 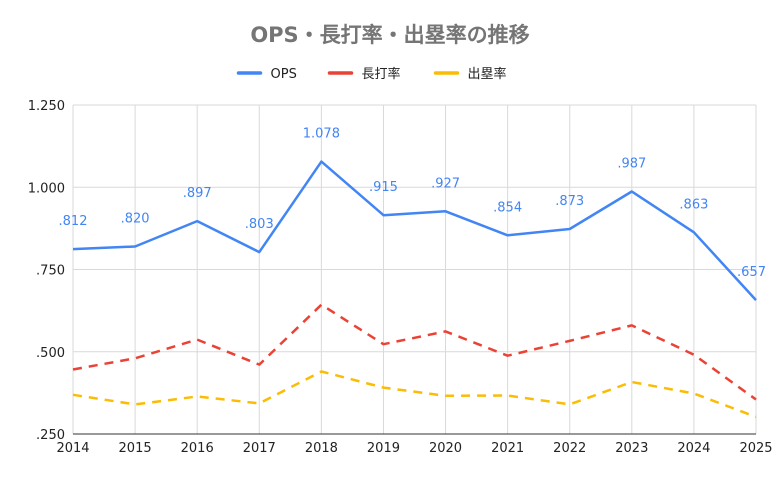 I want to click on chart-title: OPS・長打率・出塁率の推移, so click(x=389, y=35).